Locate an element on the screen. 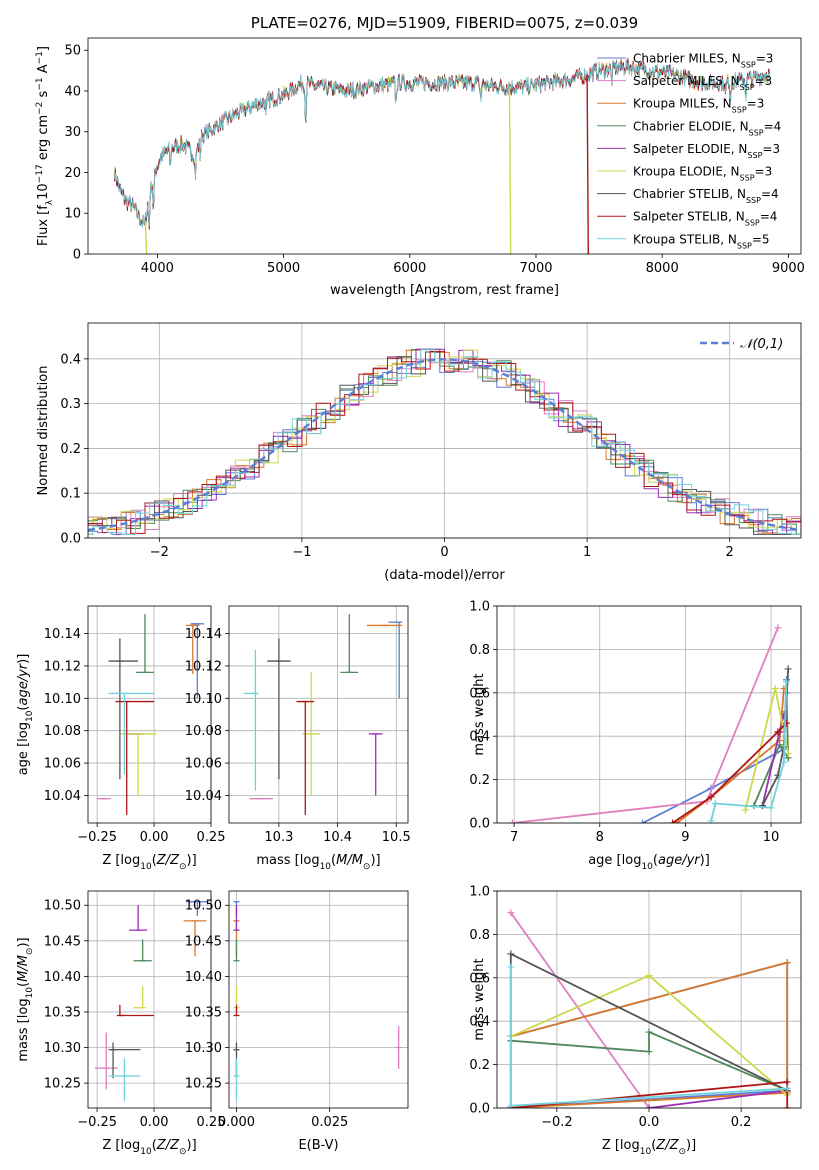 The width and height of the screenshot is (819, 1170). legend-label: 𝒩(0,1) is located at coordinates (761, 344).